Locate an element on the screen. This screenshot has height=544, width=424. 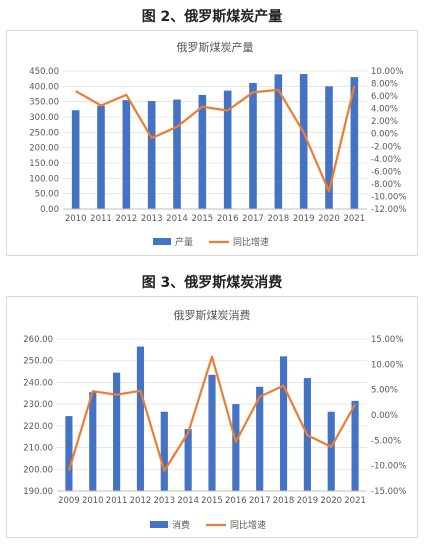
consumption-y2-tick: -15.00% is located at coordinates (388, 492).